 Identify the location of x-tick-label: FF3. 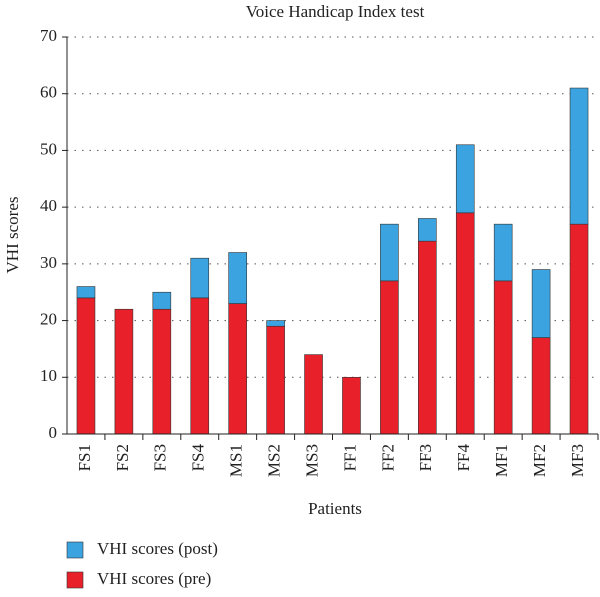
(425, 457).